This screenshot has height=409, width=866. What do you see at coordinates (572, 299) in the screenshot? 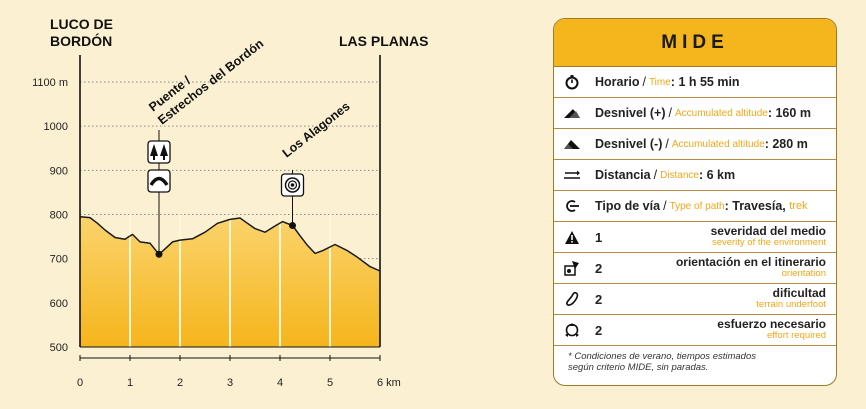
I see `footprint-icon` at bounding box center [572, 299].